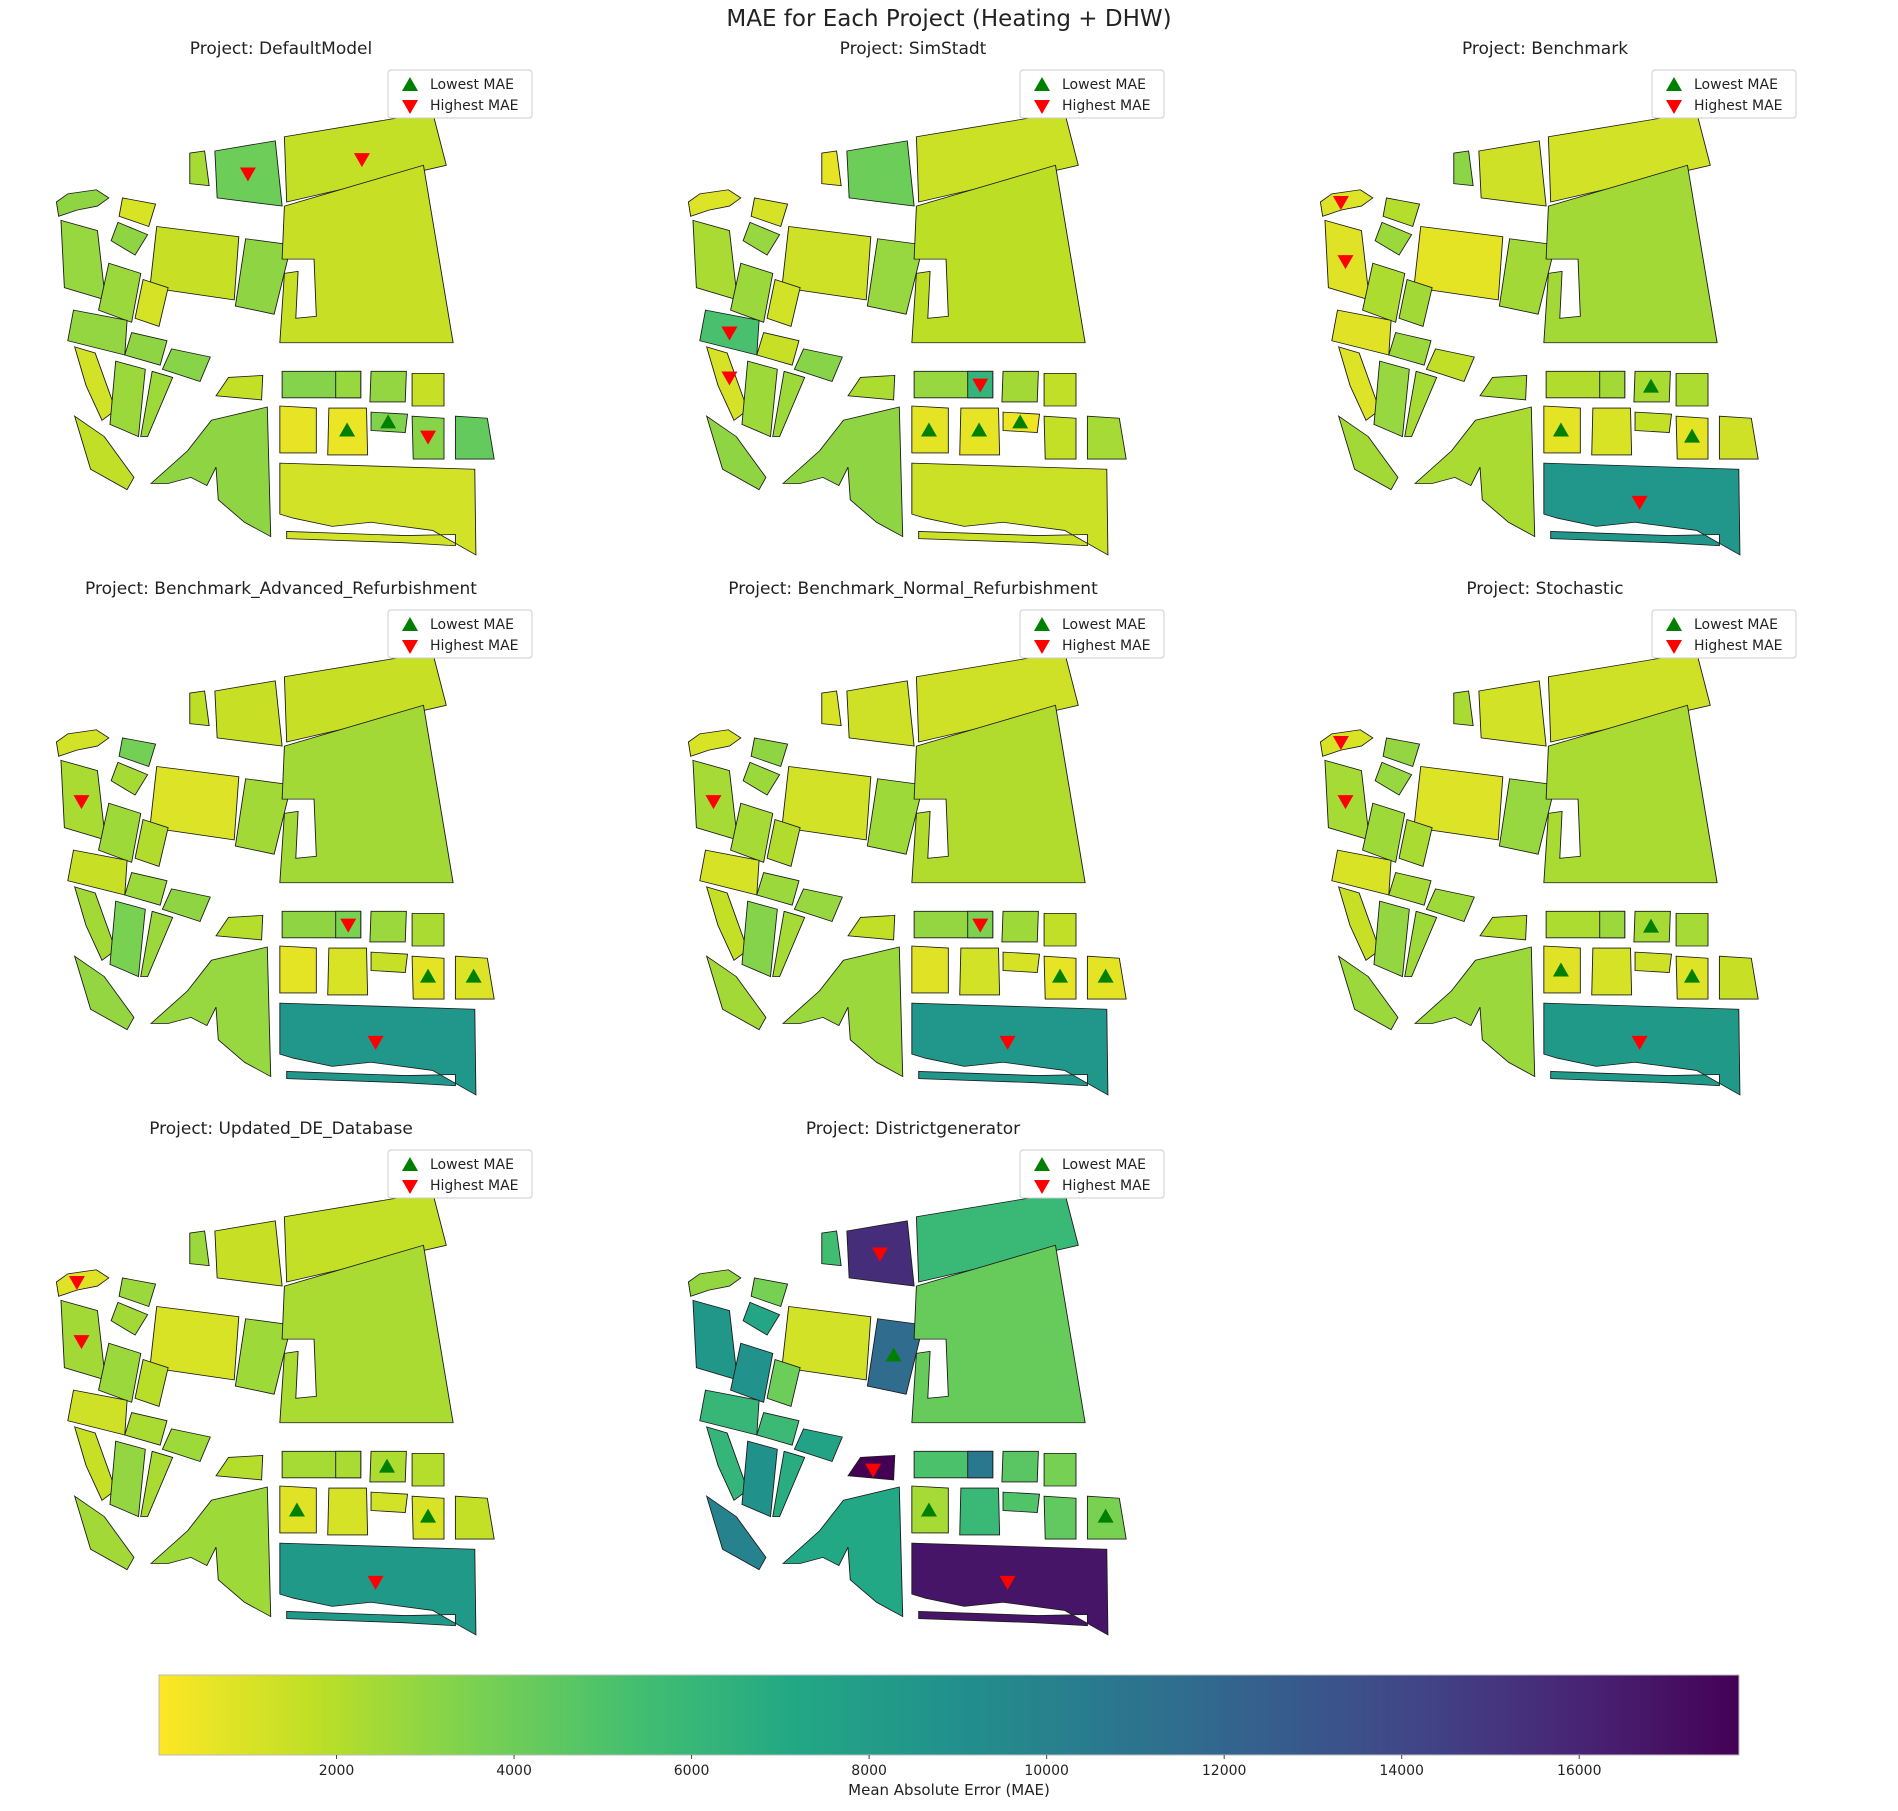  I want to click on district-block: T: 2200, so click(871, 387).